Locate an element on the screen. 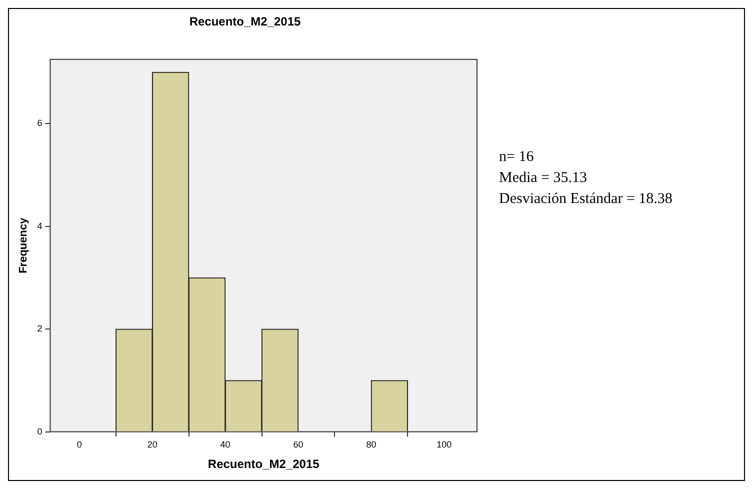 This screenshot has width=753, height=489. text: Media = 35.13 is located at coordinates (543, 178).